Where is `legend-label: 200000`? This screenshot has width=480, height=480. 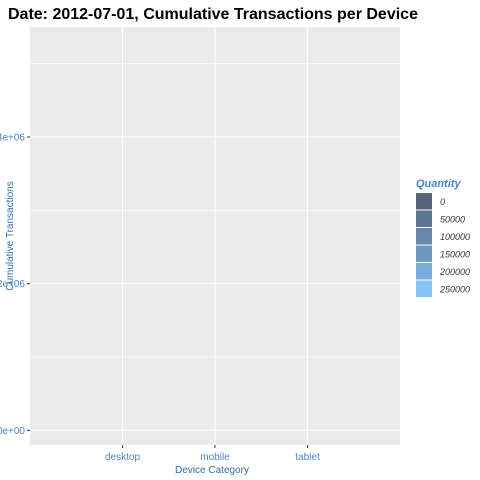
legend-label: 200000 is located at coordinates (454, 272).